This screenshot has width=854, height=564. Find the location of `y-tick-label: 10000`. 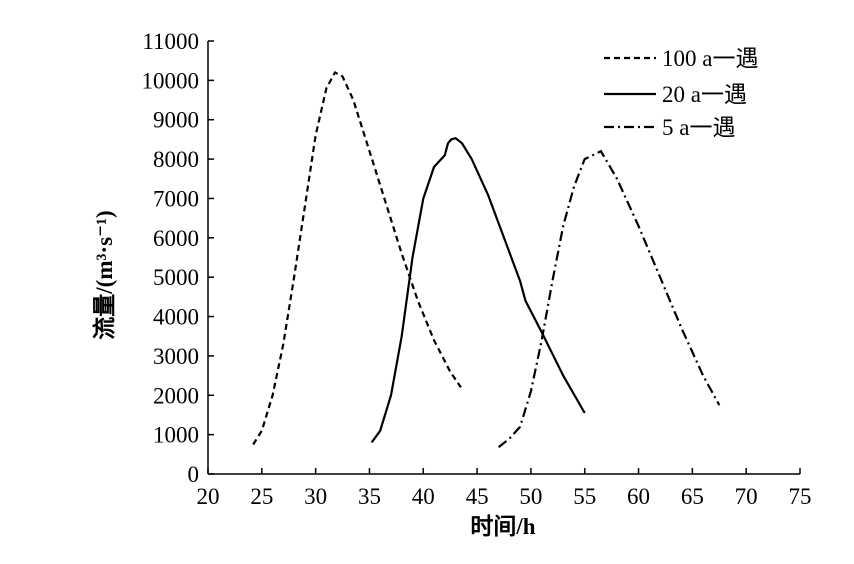

y-tick-label: 10000 is located at coordinates (171, 80).